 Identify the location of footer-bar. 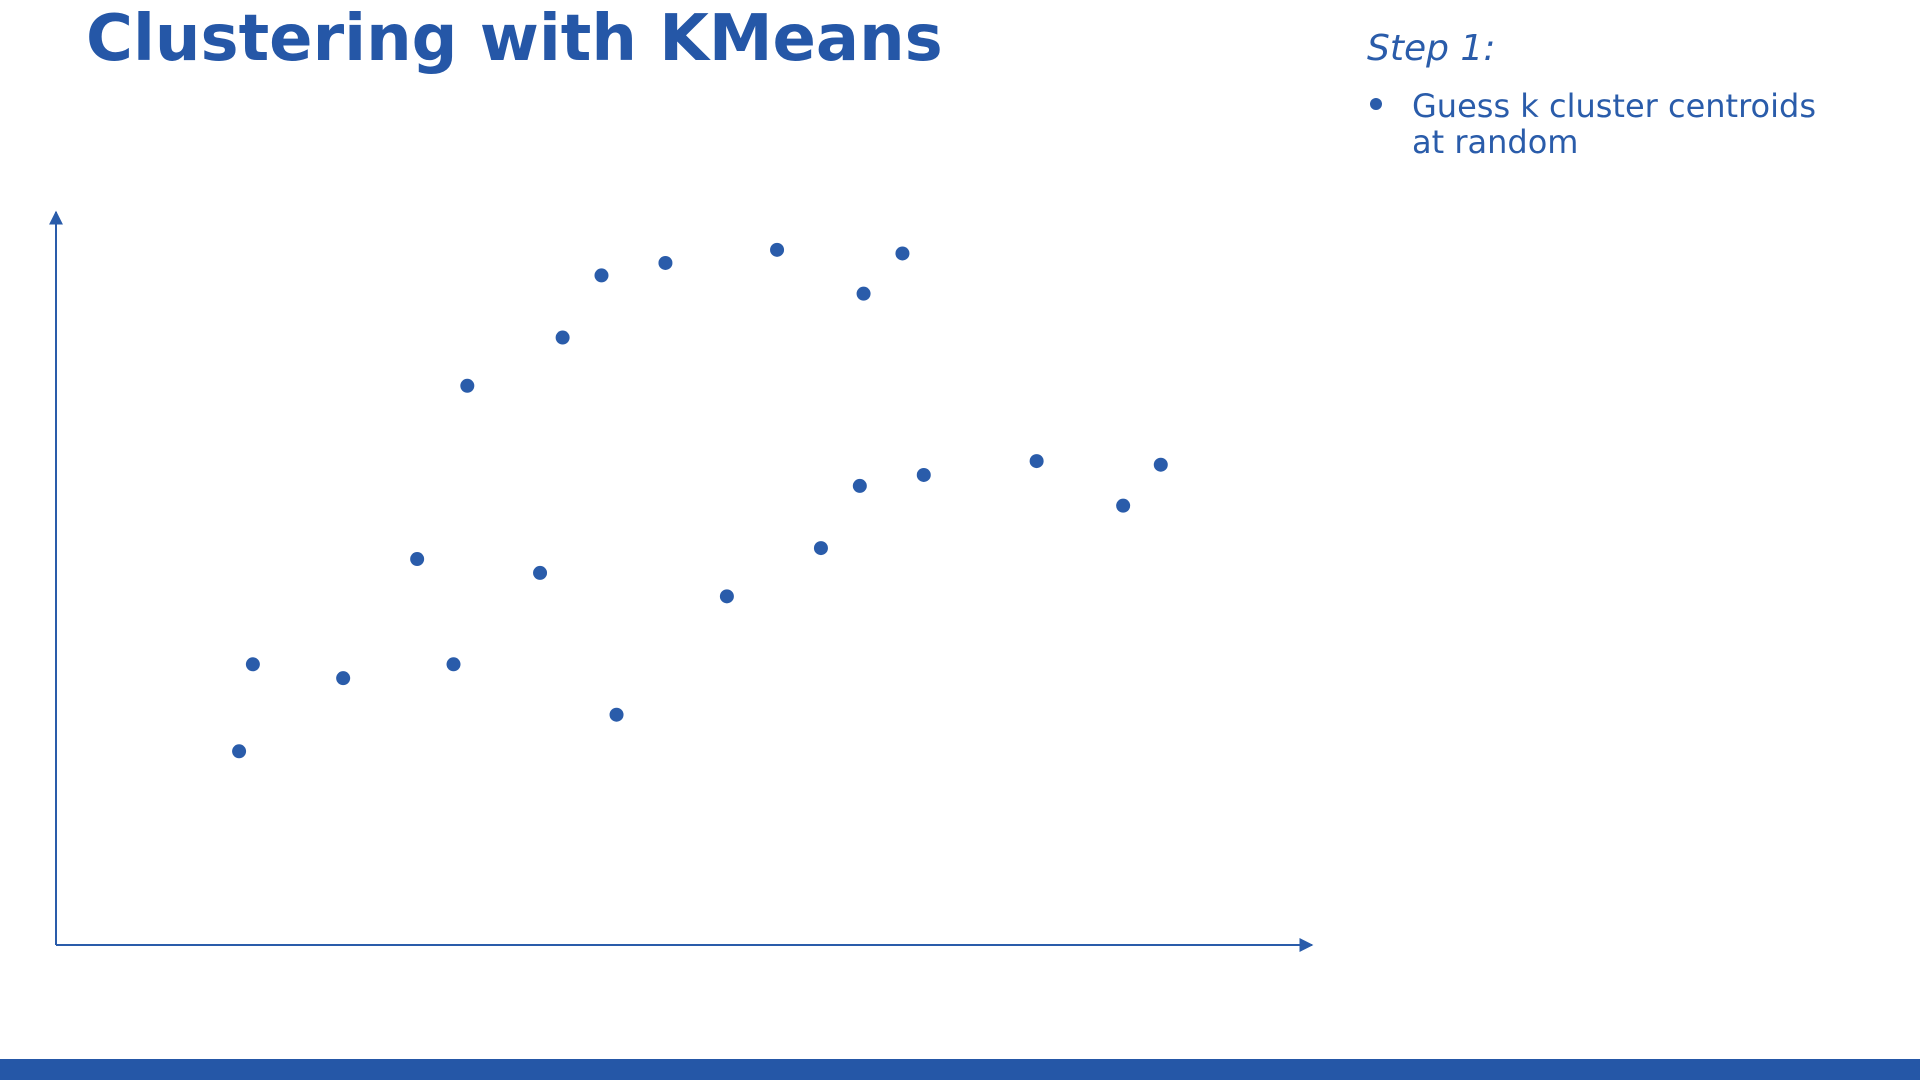
(960, 1069).